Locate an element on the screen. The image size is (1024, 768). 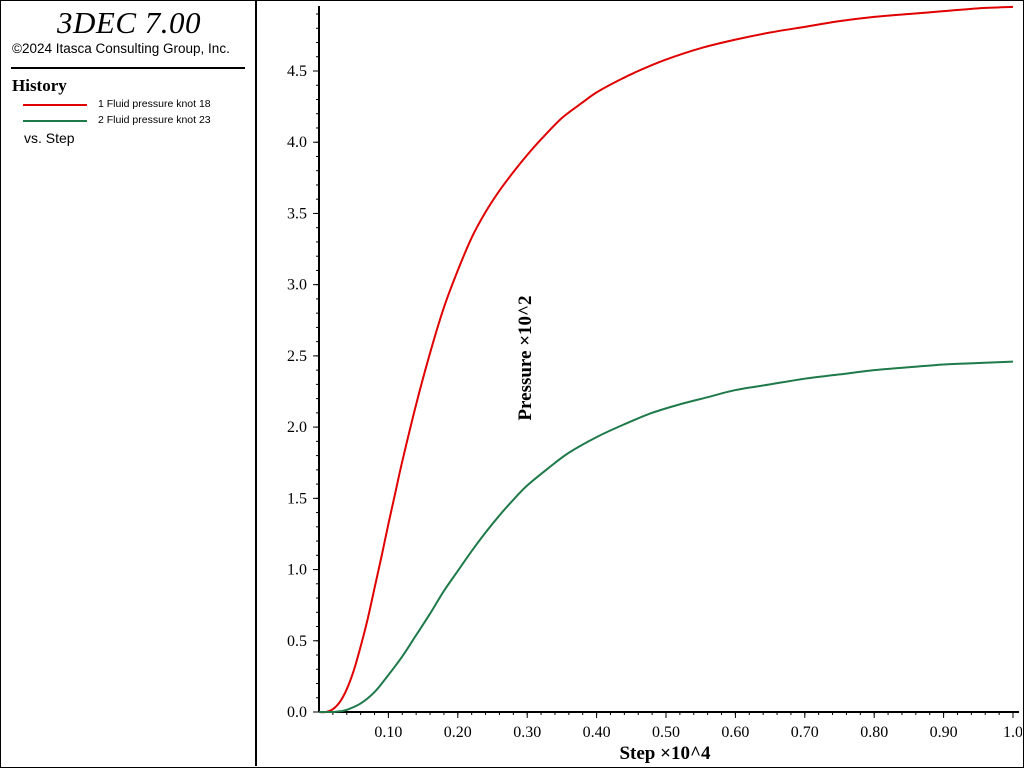
x-tick-label: 0.40 is located at coordinates (597, 732).